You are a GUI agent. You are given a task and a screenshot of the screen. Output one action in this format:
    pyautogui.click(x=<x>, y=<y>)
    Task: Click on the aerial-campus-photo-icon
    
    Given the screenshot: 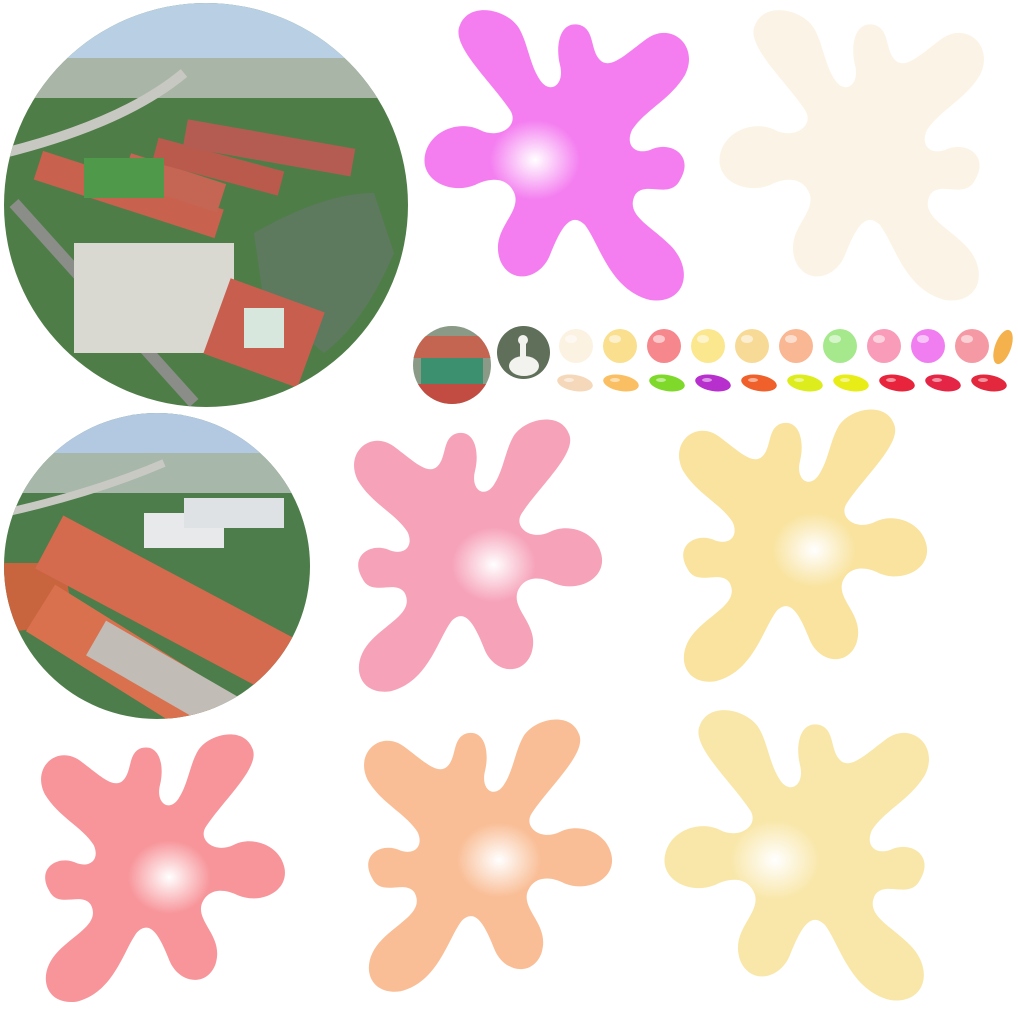 What is the action you would take?
    pyautogui.click(x=157, y=566)
    